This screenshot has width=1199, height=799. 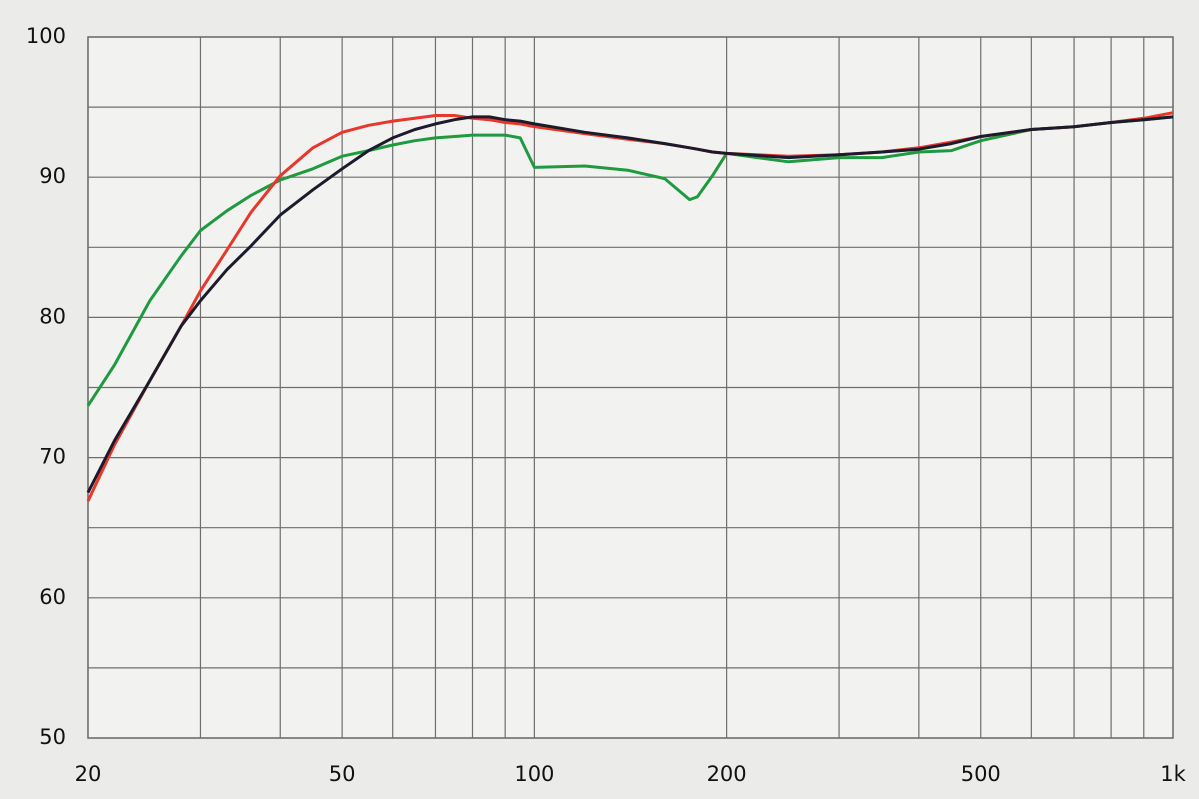 I want to click on y-tick-label: 70, so click(x=52, y=457).